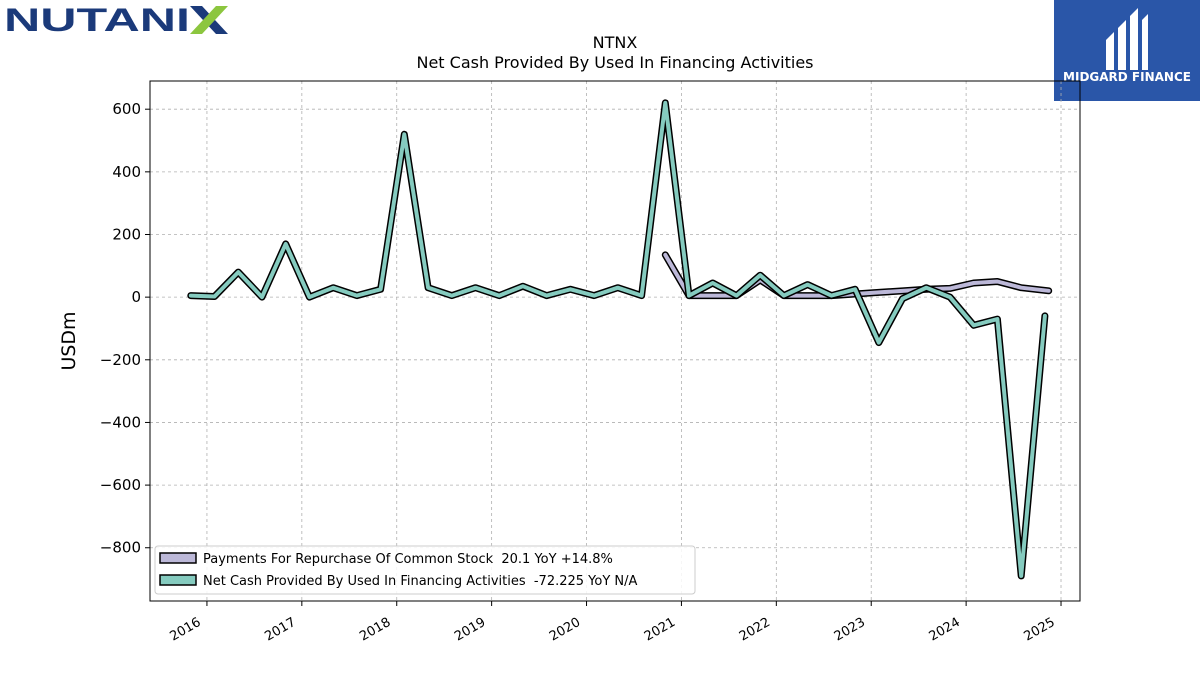  What do you see at coordinates (120, 422) in the screenshot?
I see `y-tick-label: −400` at bounding box center [120, 422].